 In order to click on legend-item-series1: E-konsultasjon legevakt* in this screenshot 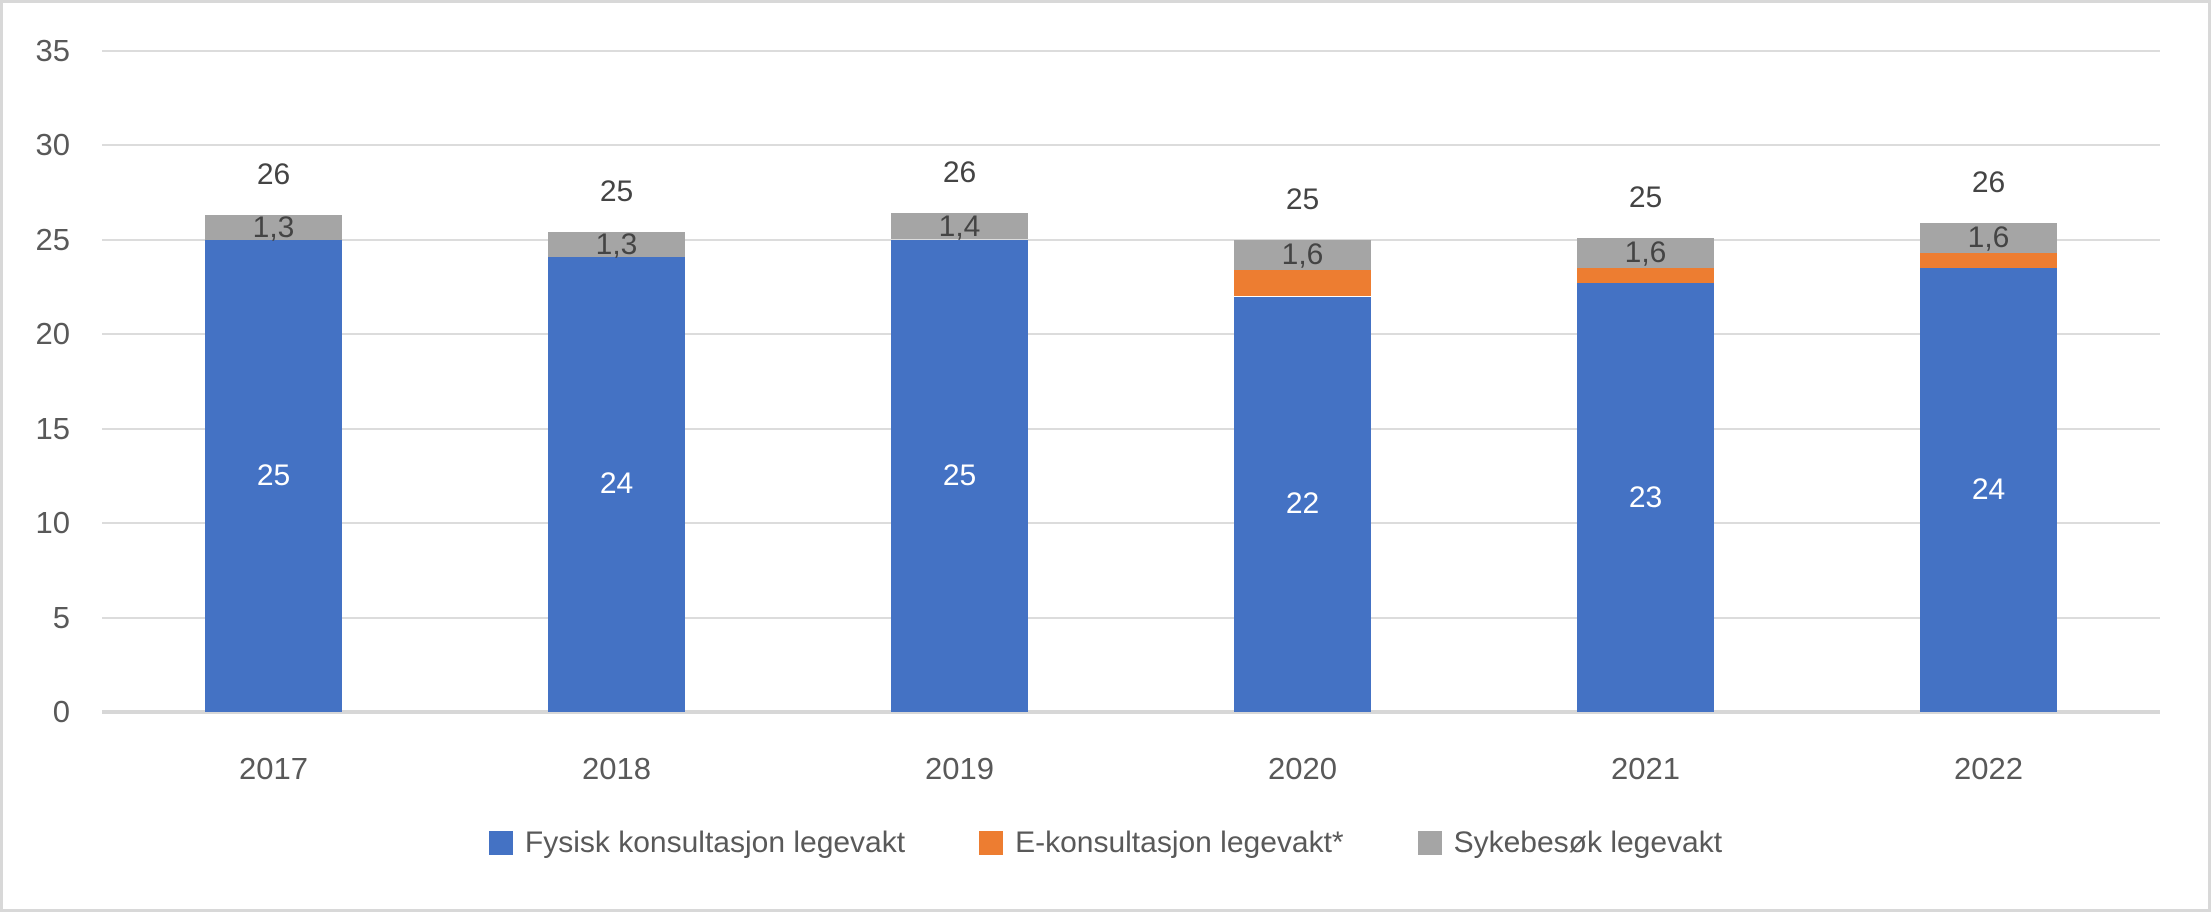, I will do `click(1161, 843)`.